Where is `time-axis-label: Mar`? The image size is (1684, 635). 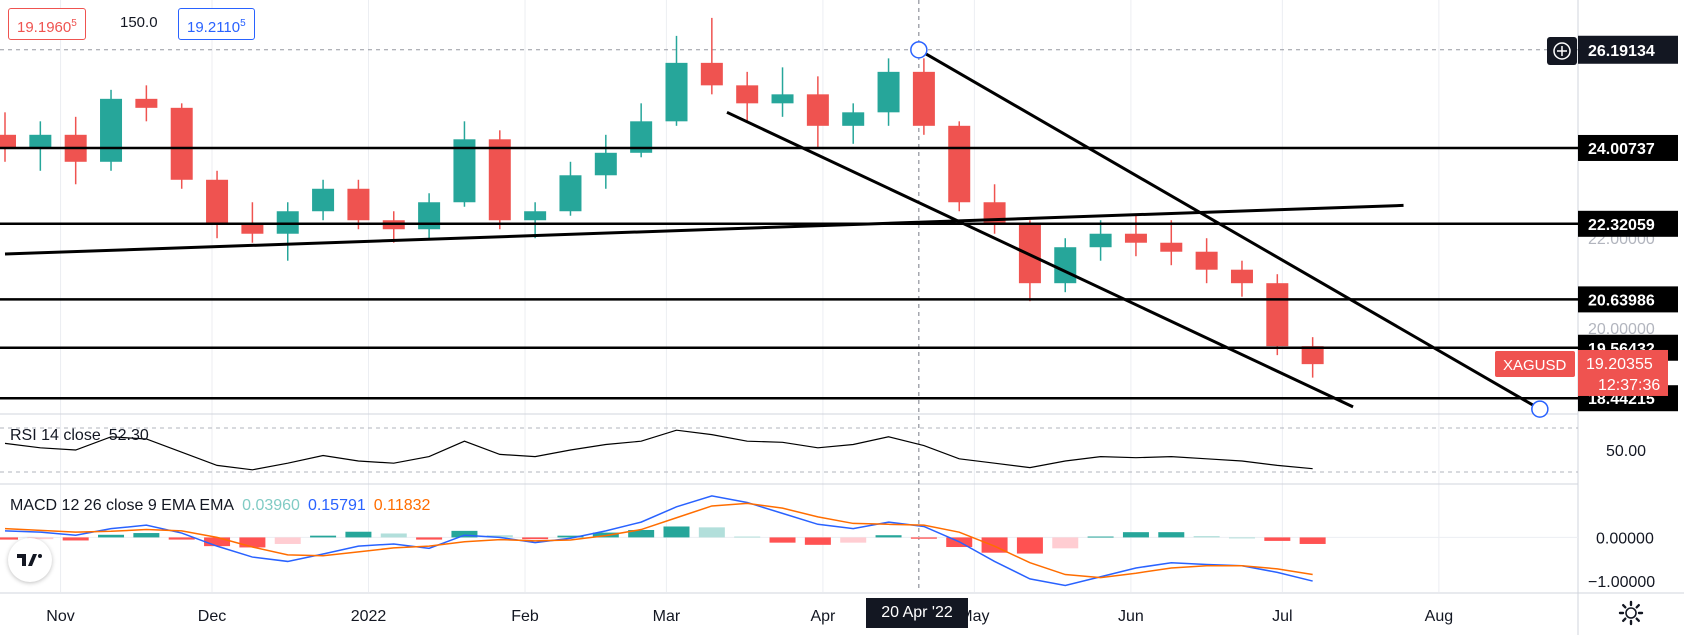 time-axis-label: Mar is located at coordinates (667, 616).